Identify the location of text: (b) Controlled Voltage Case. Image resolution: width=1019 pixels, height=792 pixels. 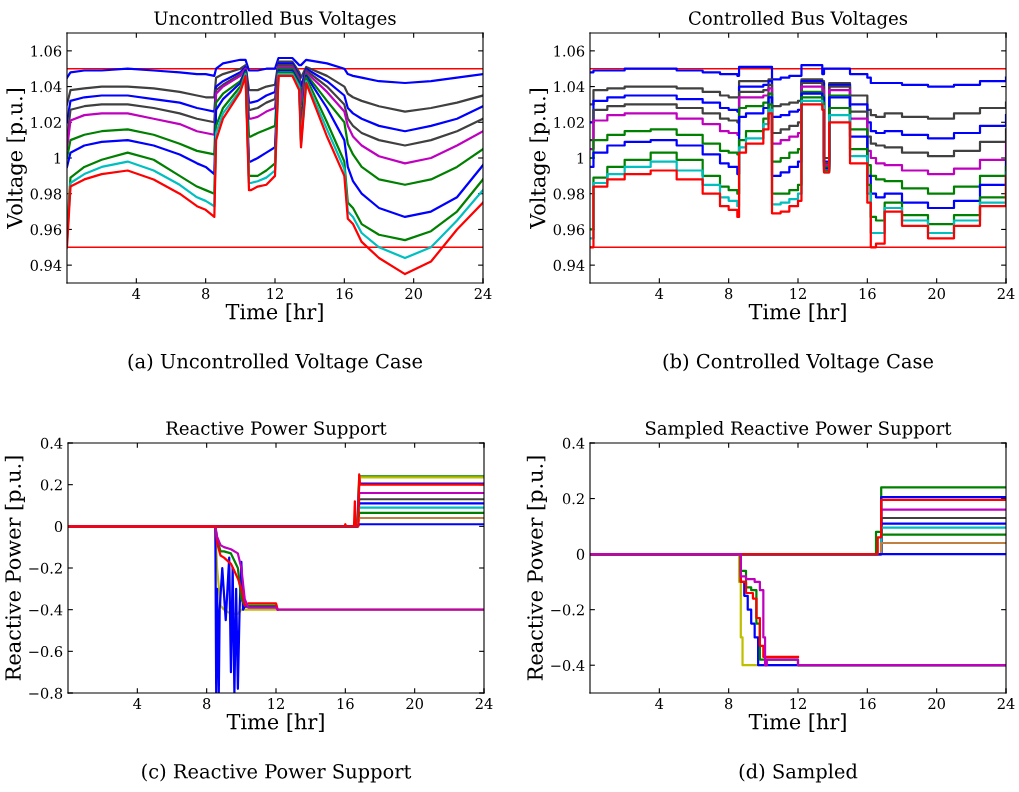
(798, 363).